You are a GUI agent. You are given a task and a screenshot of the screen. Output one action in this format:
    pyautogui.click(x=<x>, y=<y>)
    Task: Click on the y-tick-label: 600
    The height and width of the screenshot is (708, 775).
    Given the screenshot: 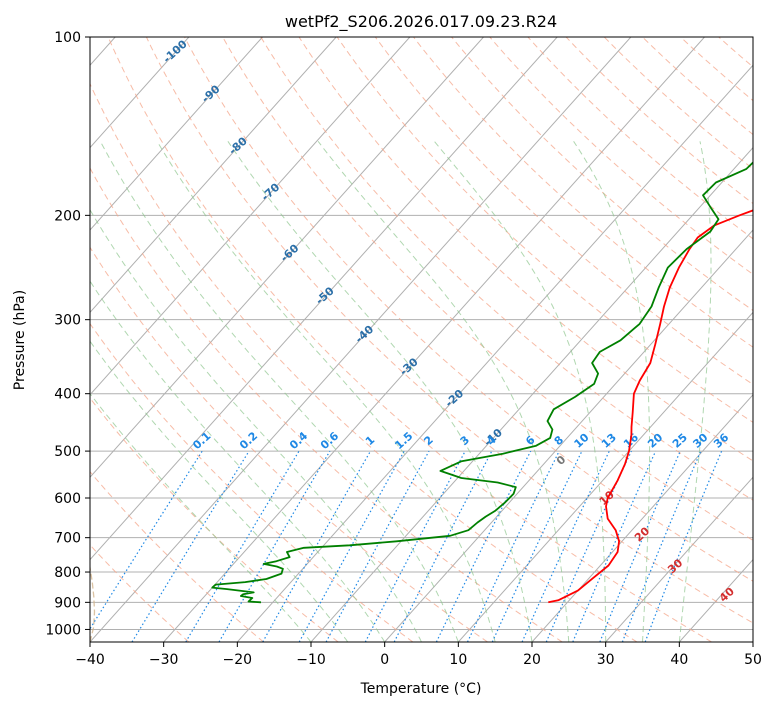 What is the action you would take?
    pyautogui.click(x=67, y=499)
    